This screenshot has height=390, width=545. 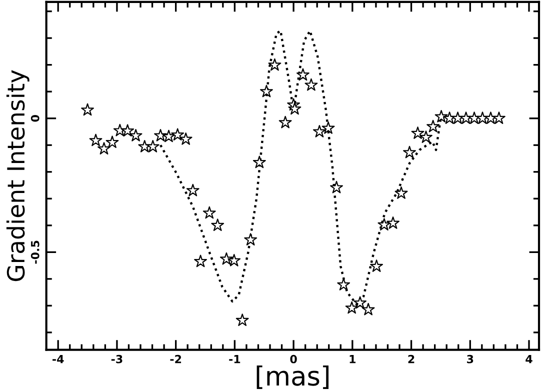 I want to click on x-axis-title: [mas], so click(x=292, y=377).